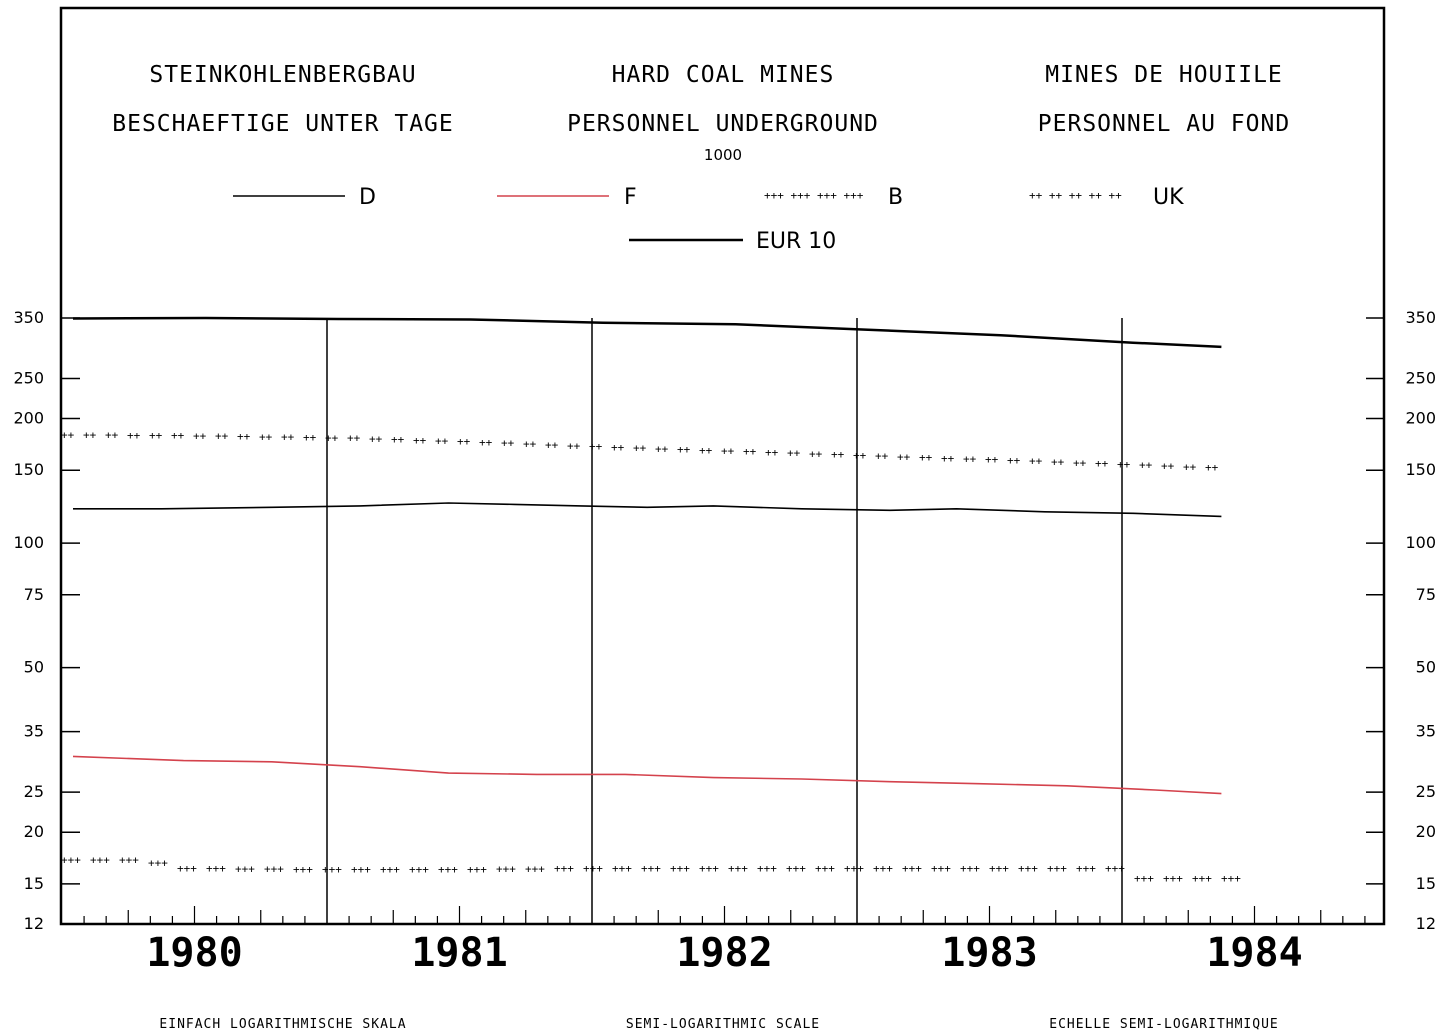 The image size is (1454, 1034). What do you see at coordinates (895, 197) in the screenshot?
I see `legend-label-b: B` at bounding box center [895, 197].